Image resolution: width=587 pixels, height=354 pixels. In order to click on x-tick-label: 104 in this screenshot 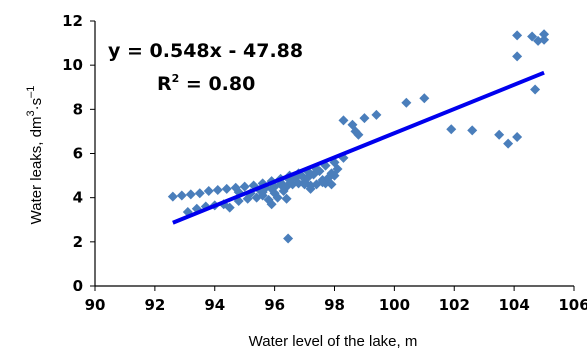, I will do `click(513, 305)`.